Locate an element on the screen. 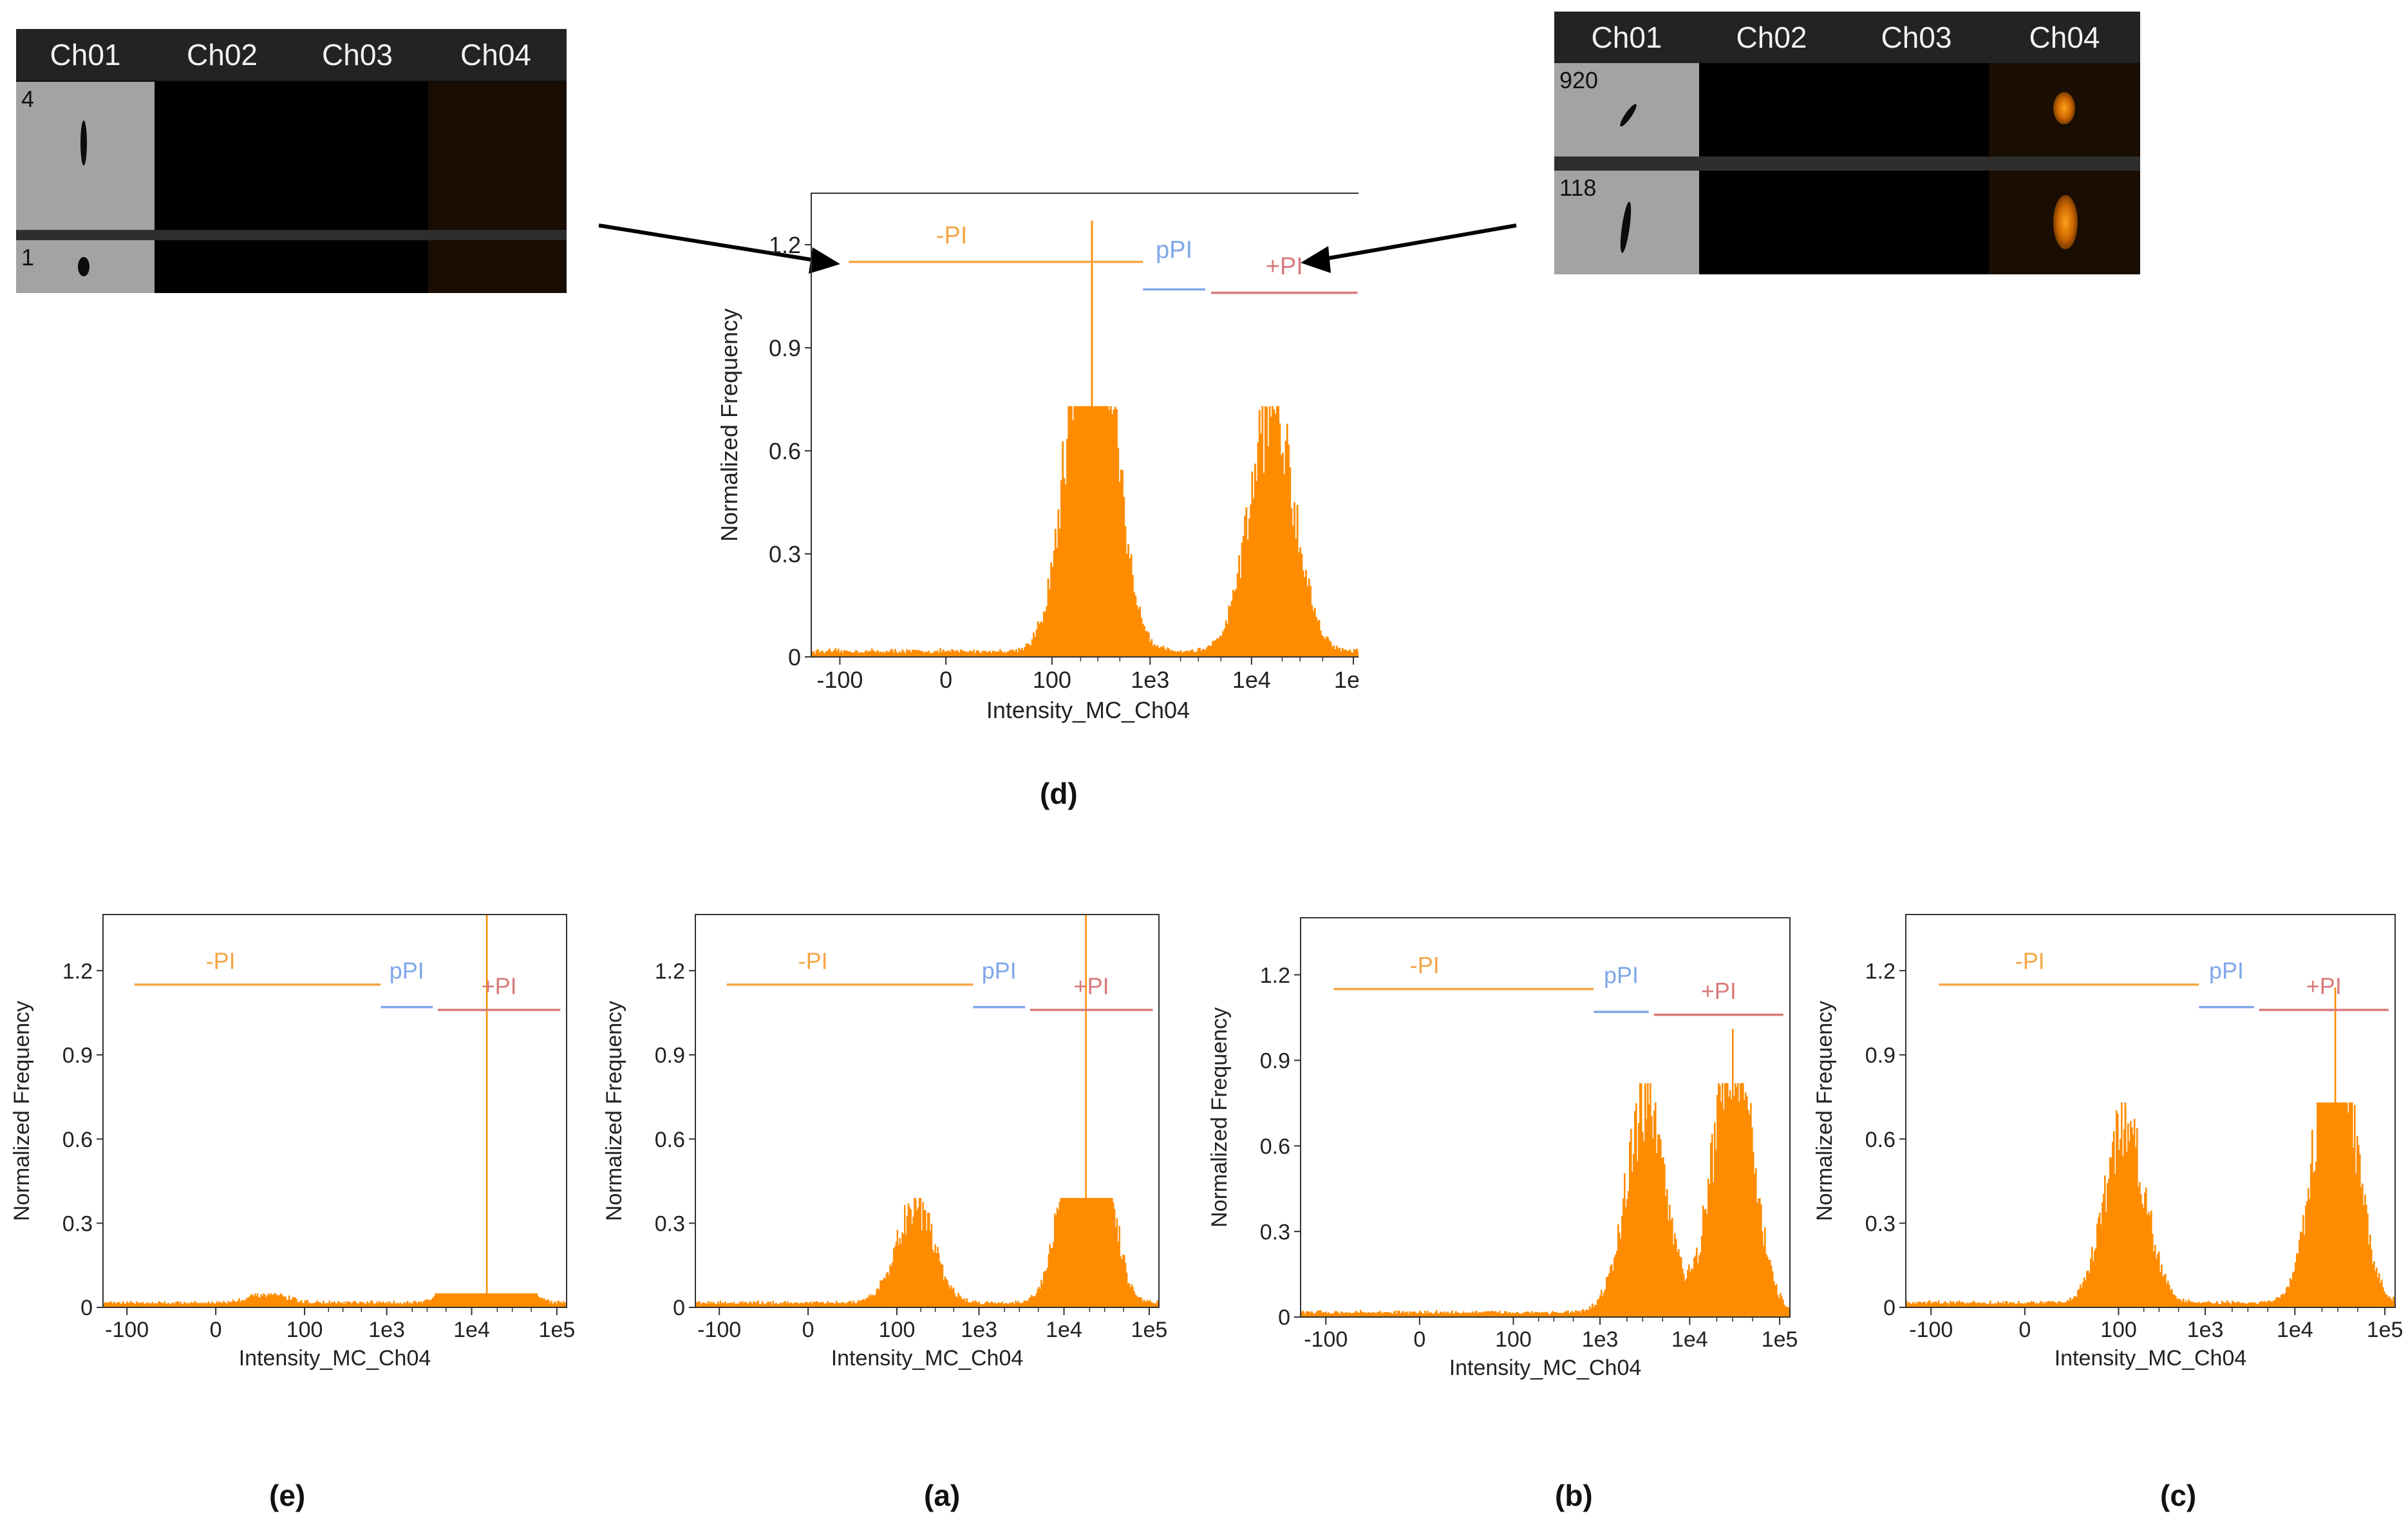  x-tick-label: 1e4 is located at coordinates (1251, 680).